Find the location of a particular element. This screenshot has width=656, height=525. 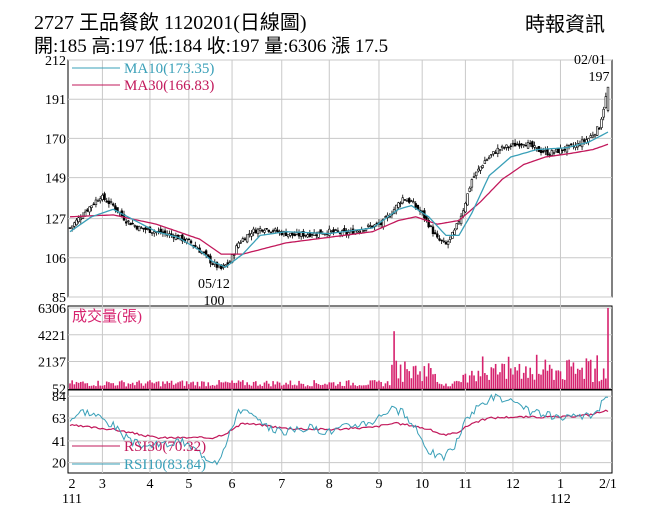

chart-title: 2727 王品餐飲 1120201(日線圖) is located at coordinates (170, 23).